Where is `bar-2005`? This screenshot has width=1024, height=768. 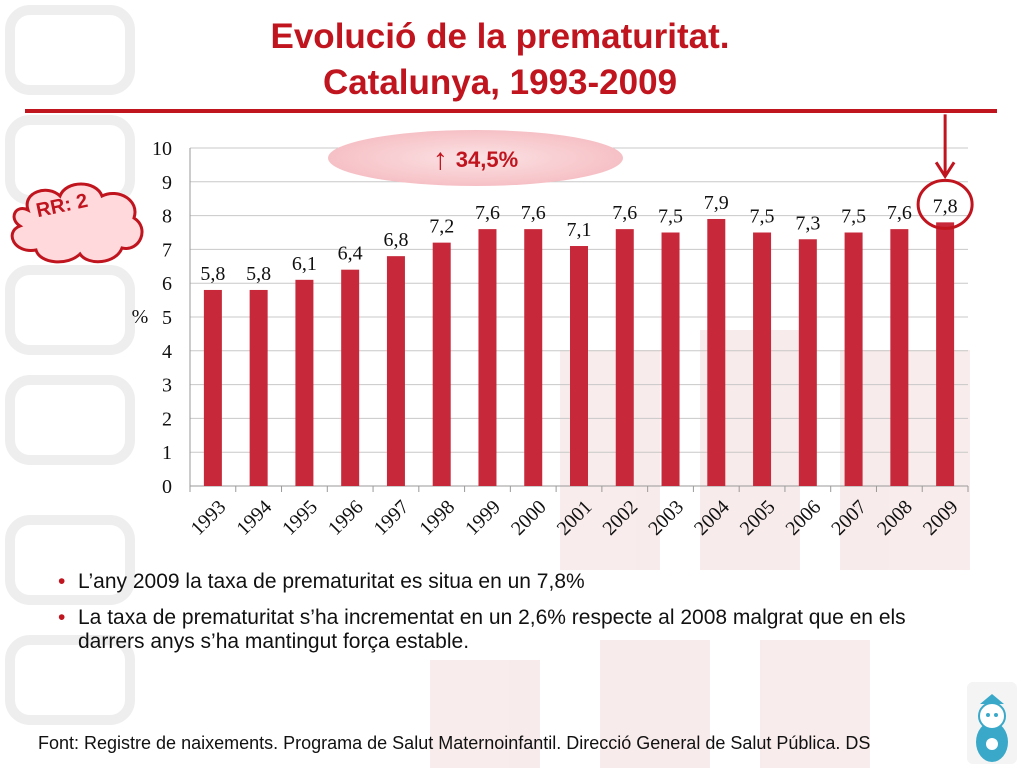 bar-2005 is located at coordinates (762, 359).